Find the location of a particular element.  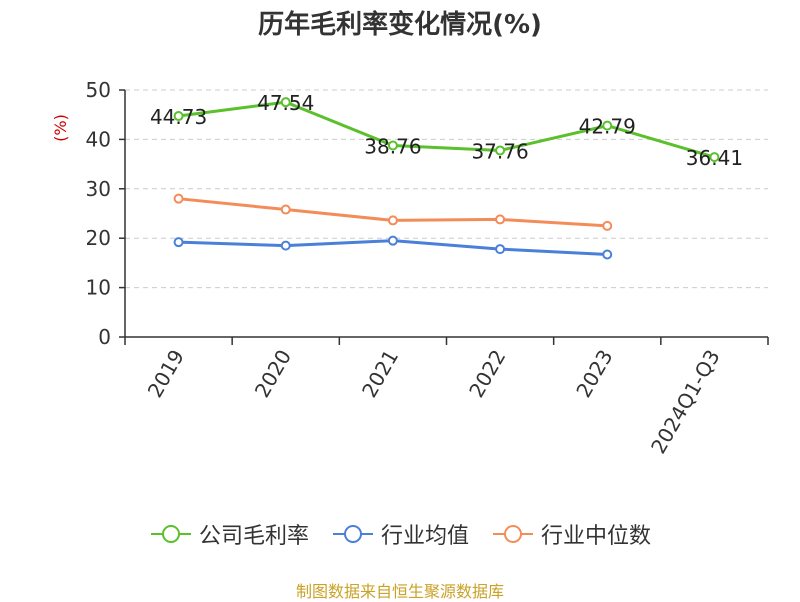

y-tick-label-5: 50 is located at coordinates (98, 90).